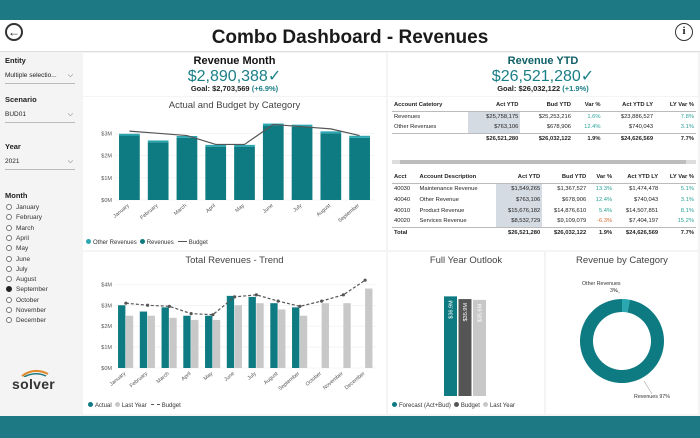 The image size is (700, 438). What do you see at coordinates (684, 32) in the screenshot?
I see `info-icon: i` at bounding box center [684, 32].